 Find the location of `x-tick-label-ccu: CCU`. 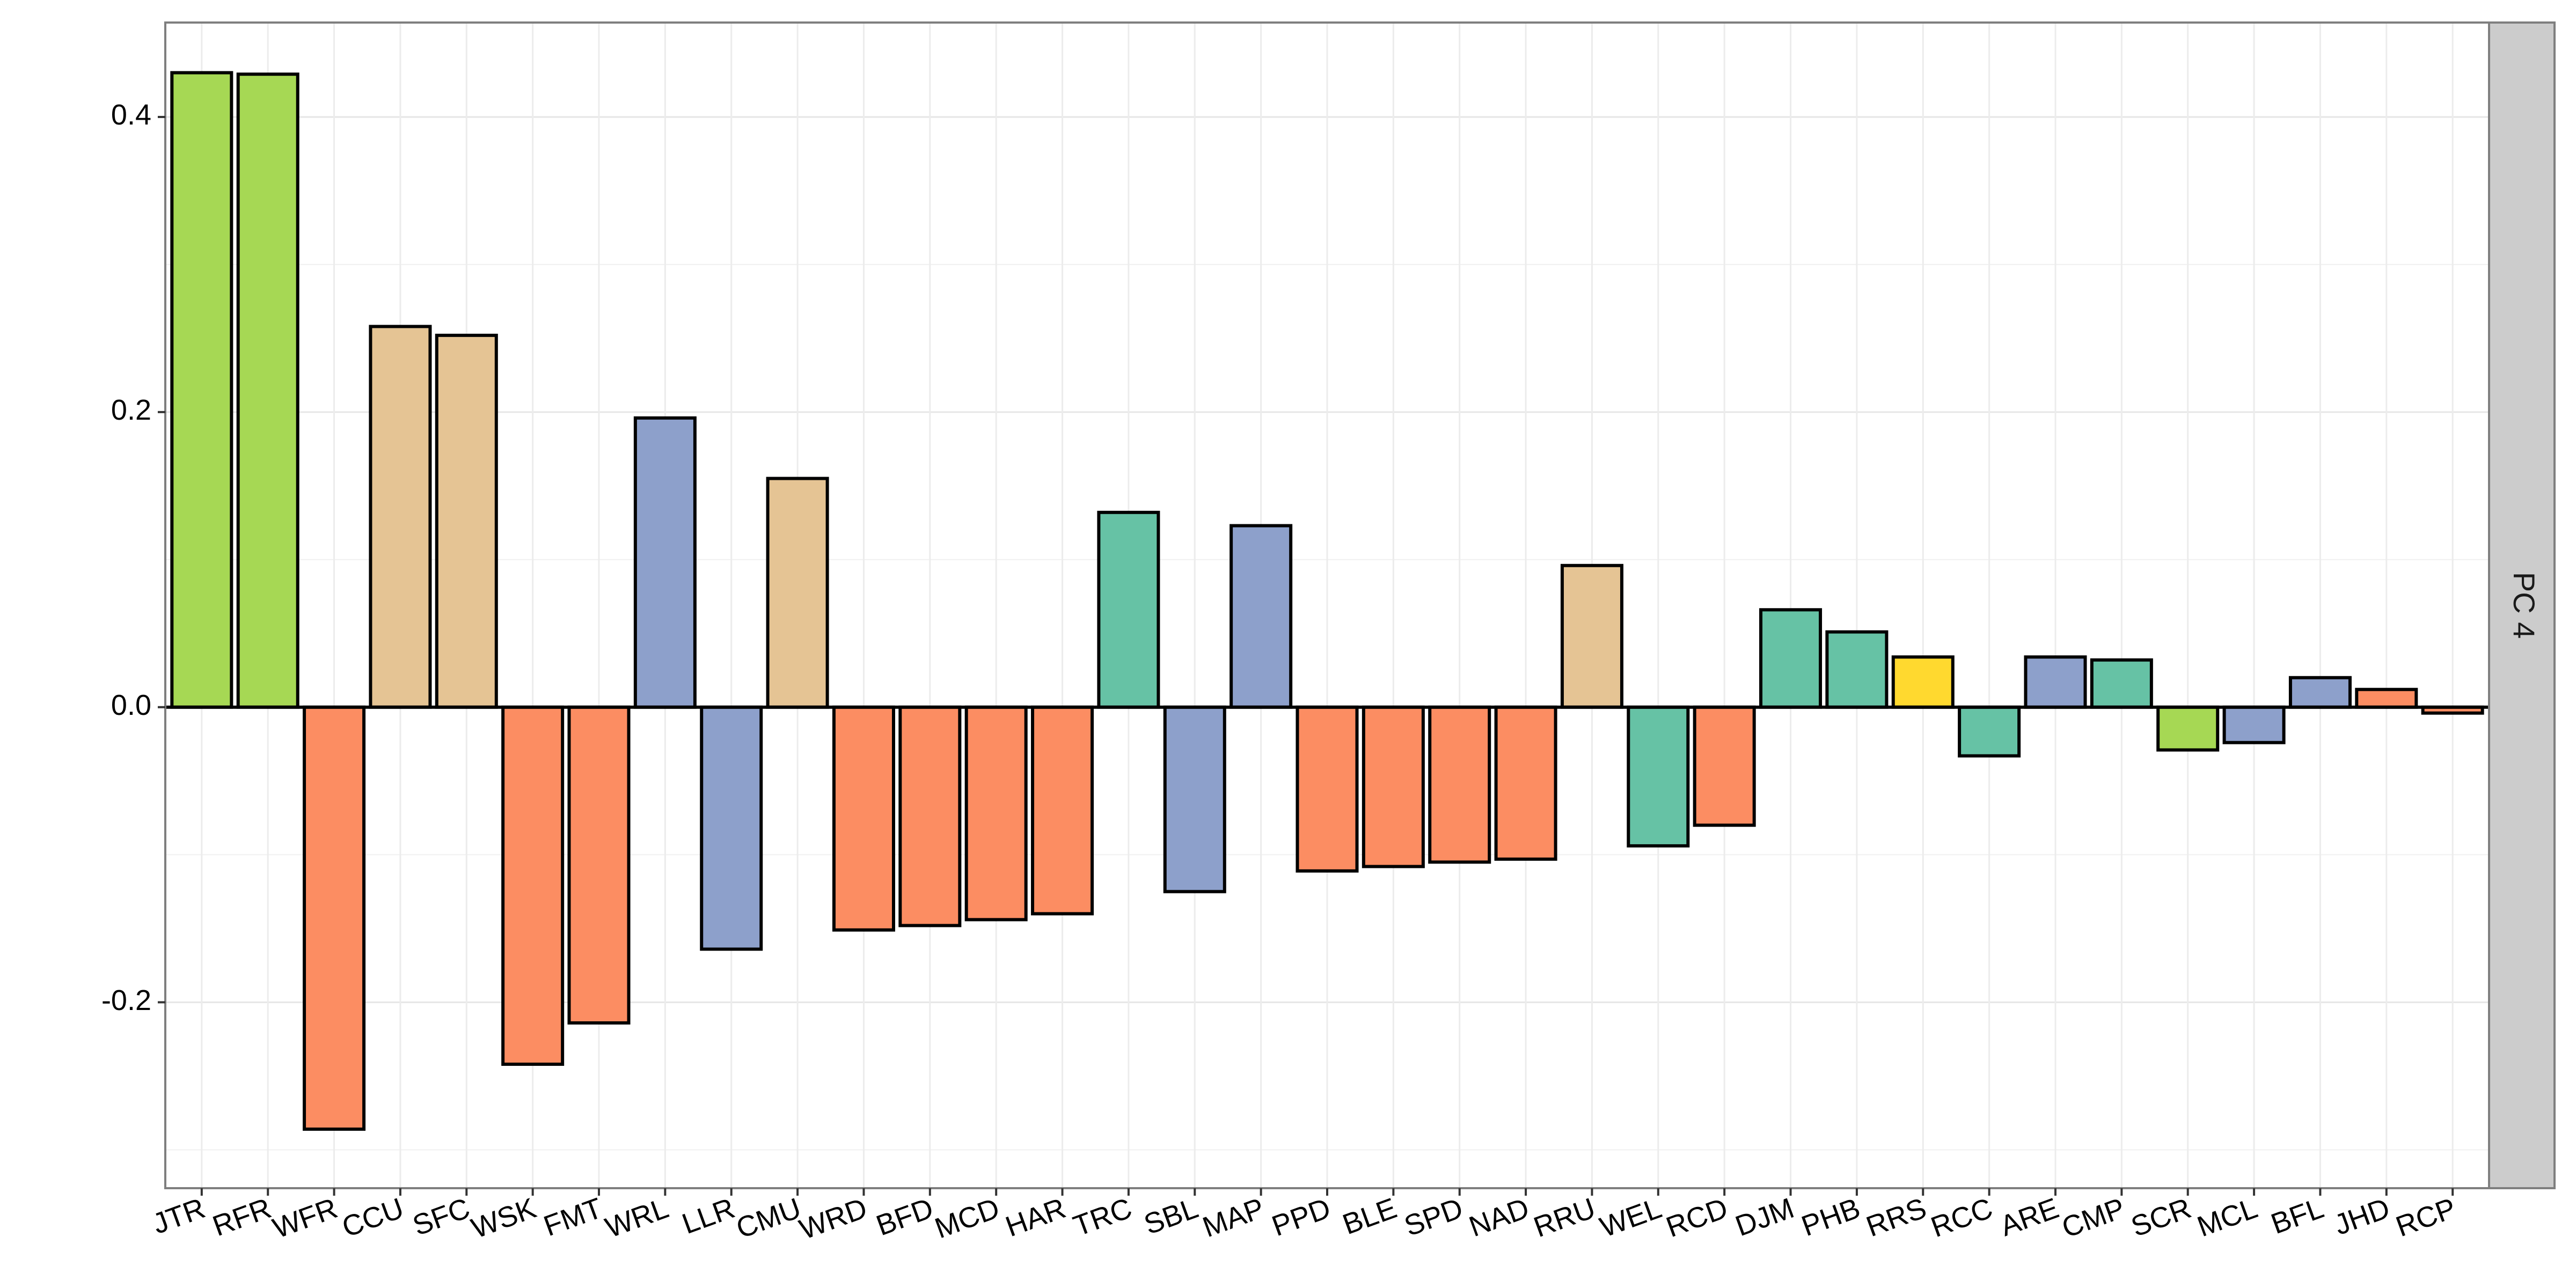

x-tick-label-ccu: CCU is located at coordinates (373, 1217).